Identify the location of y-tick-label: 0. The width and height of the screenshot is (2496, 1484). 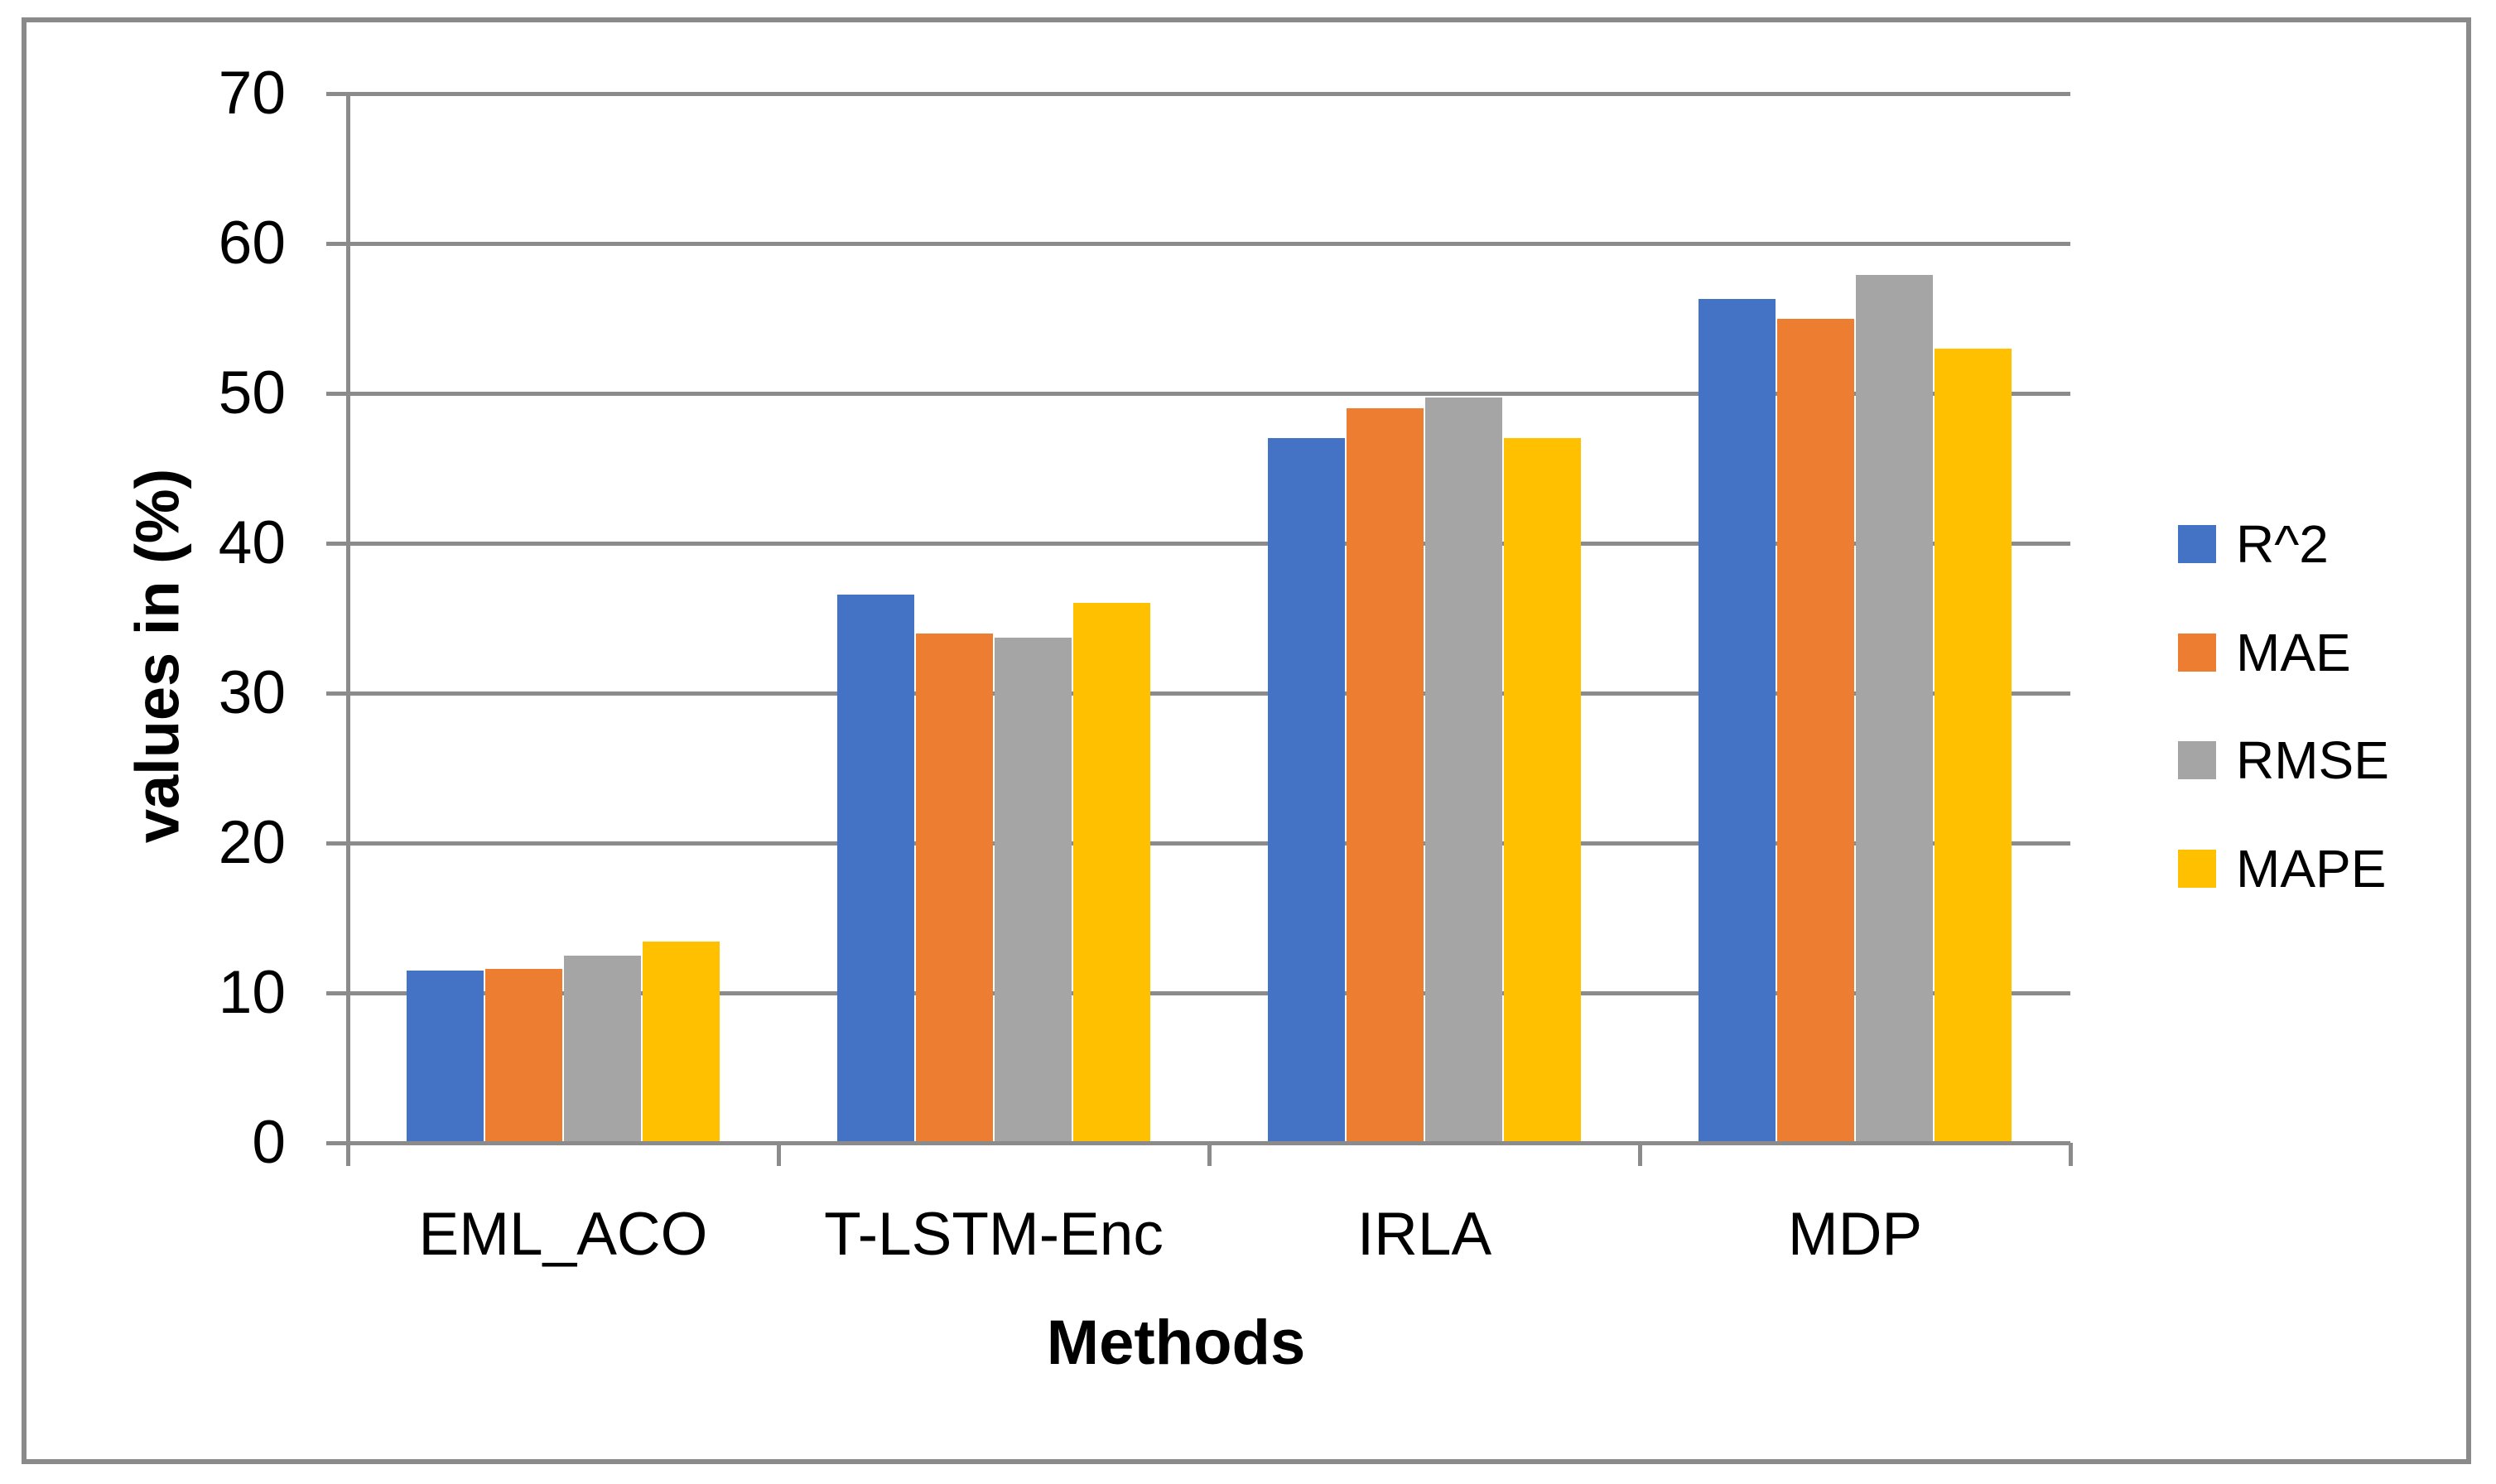
(269, 1142).